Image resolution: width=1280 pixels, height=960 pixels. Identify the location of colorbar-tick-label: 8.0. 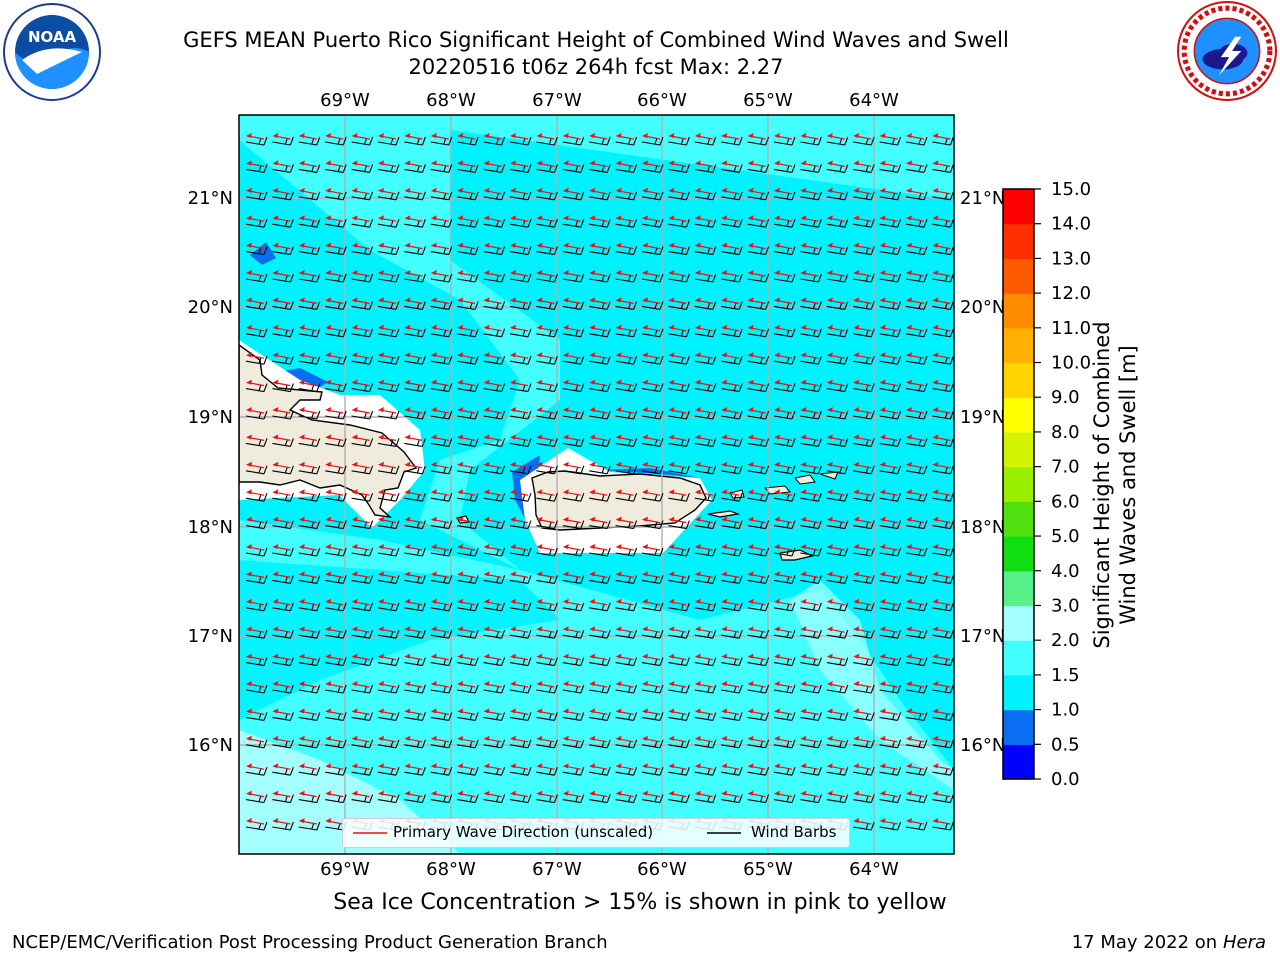
(1065, 432).